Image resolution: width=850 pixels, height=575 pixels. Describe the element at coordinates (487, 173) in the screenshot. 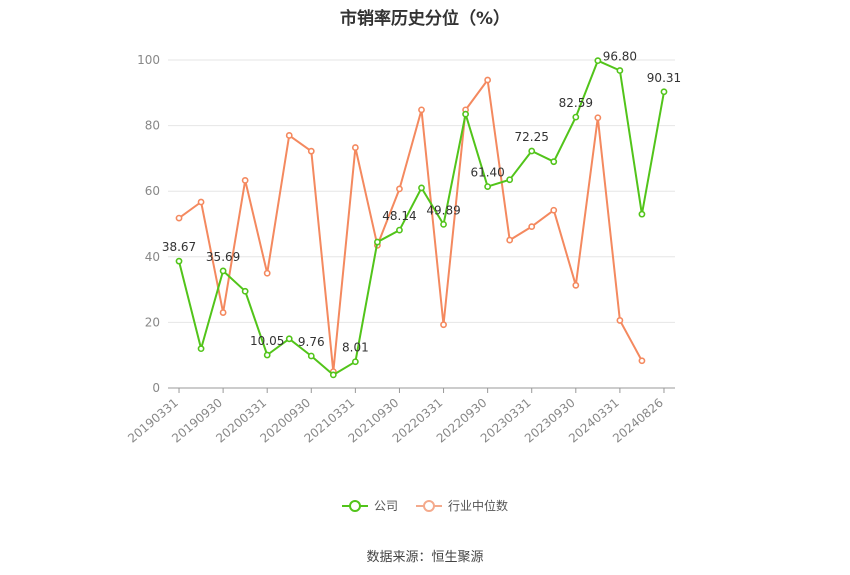

I see `data-label: 61.40` at that location.